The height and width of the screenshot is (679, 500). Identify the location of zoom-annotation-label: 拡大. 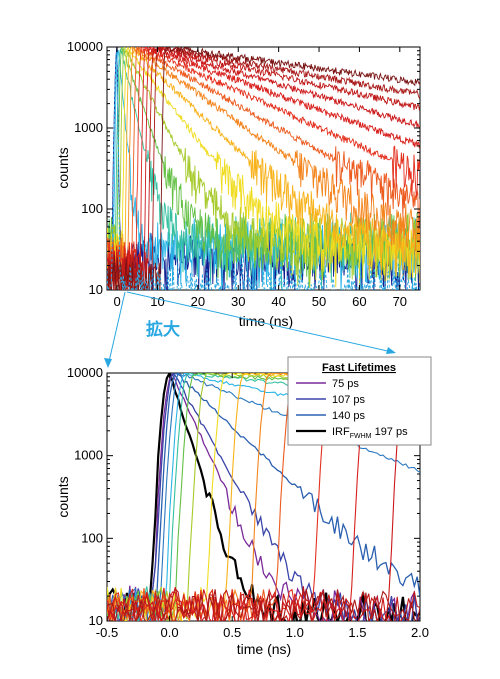
(163, 329).